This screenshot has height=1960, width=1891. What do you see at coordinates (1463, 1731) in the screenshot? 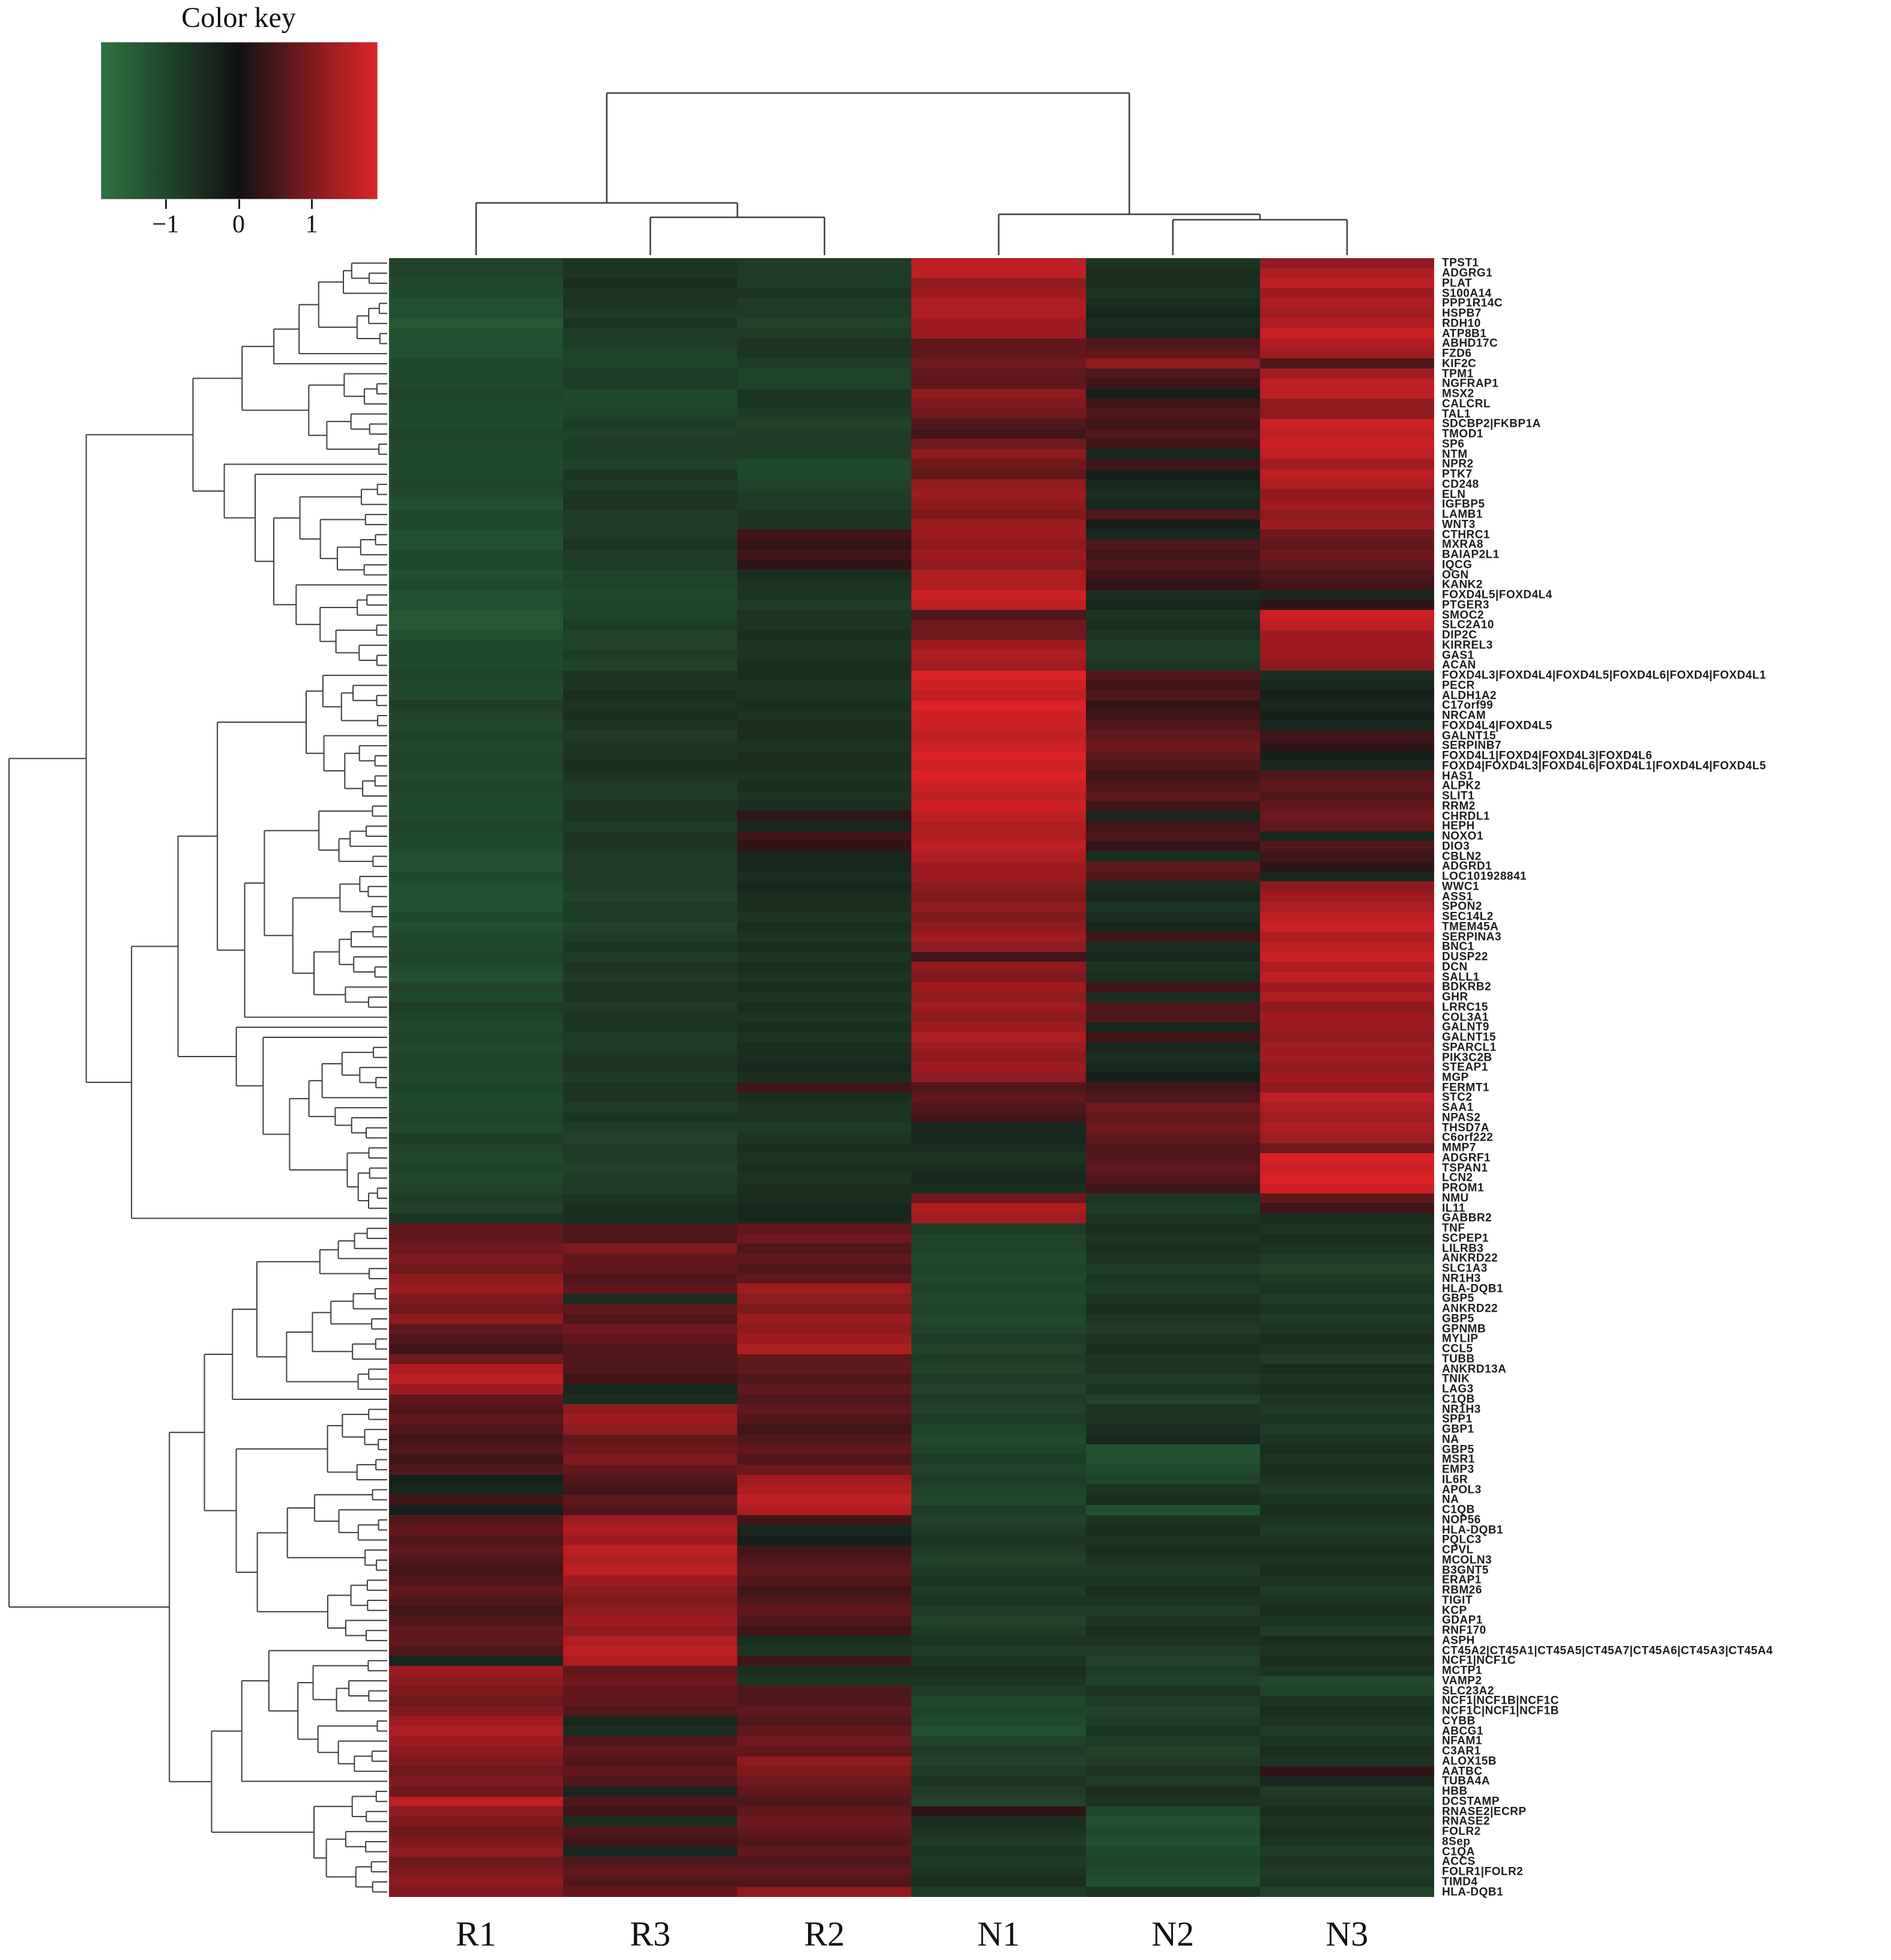
I see `gene-label: ABCG1` at bounding box center [1463, 1731].